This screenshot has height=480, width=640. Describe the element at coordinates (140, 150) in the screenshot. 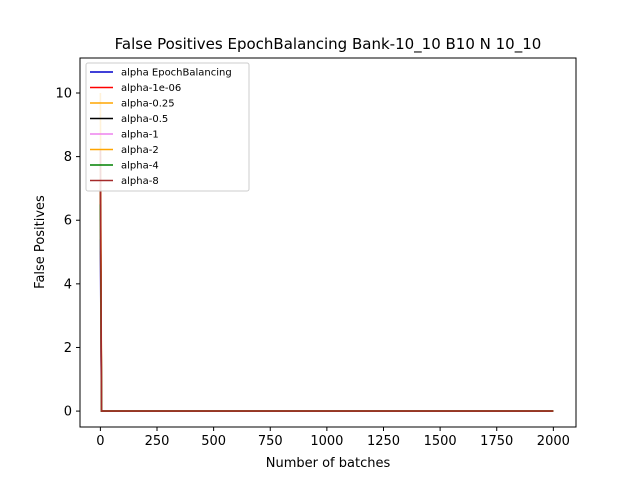

I see `legend-label-5: alpha-2` at that location.